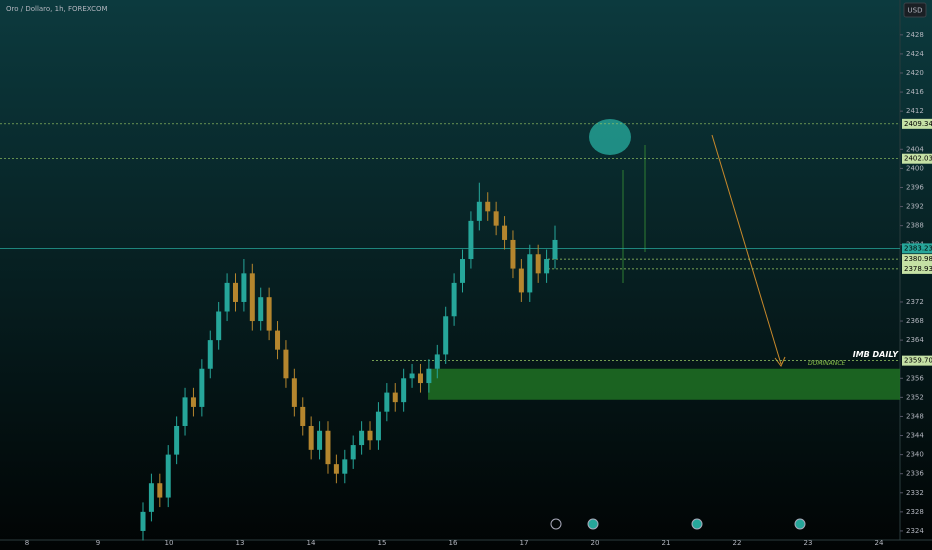 The height and width of the screenshot is (550, 932). What do you see at coordinates (595, 543) in the screenshot?
I see `x-tick-label: 20` at bounding box center [595, 543].